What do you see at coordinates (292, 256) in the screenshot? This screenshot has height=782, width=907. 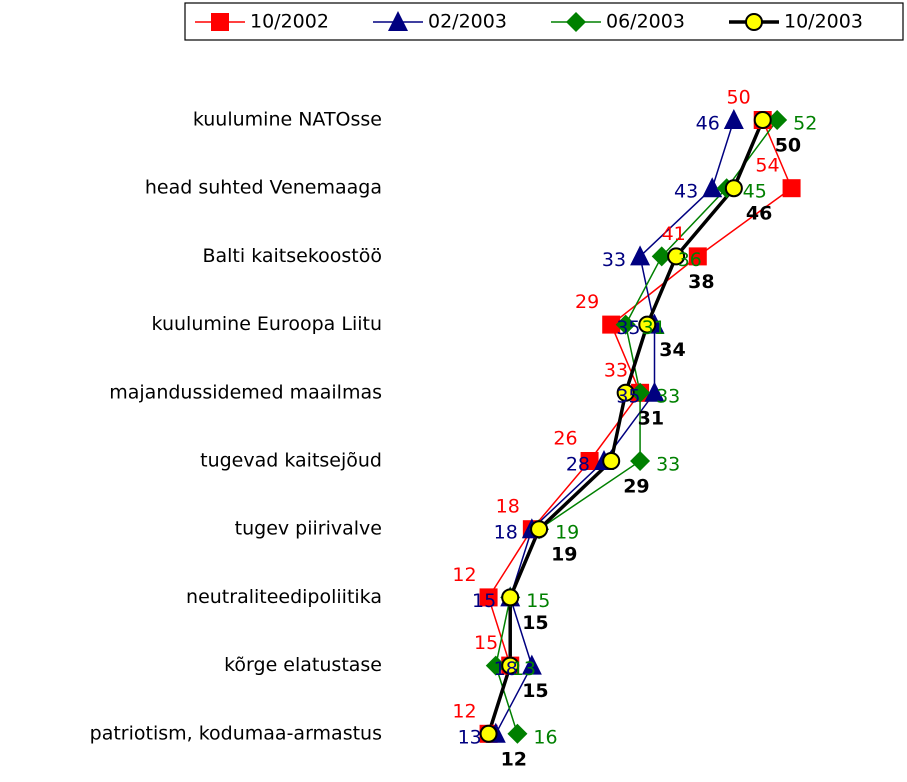 I see `category-label: Balti kaitsekoostöö` at bounding box center [292, 256].